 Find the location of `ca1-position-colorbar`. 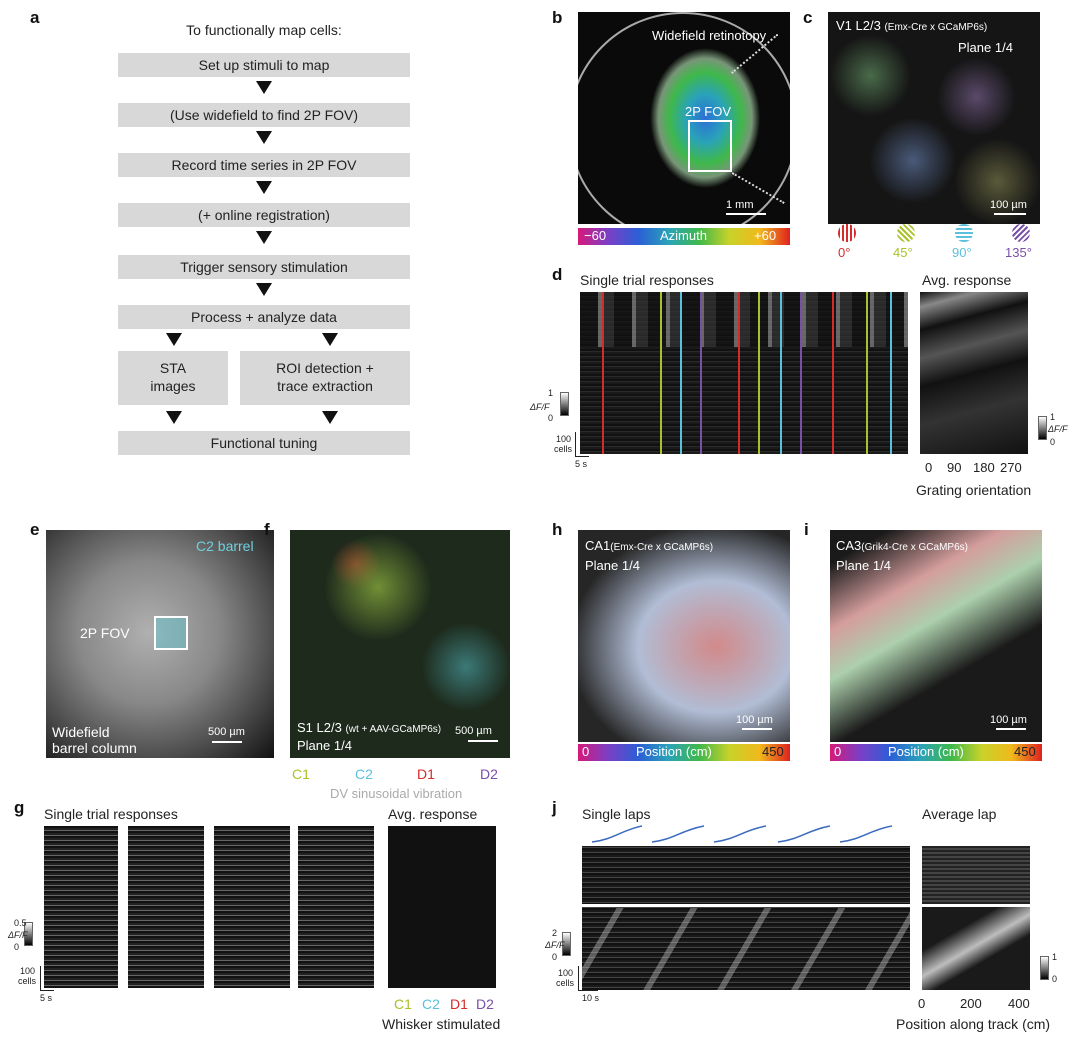

ca1-position-colorbar is located at coordinates (684, 752).